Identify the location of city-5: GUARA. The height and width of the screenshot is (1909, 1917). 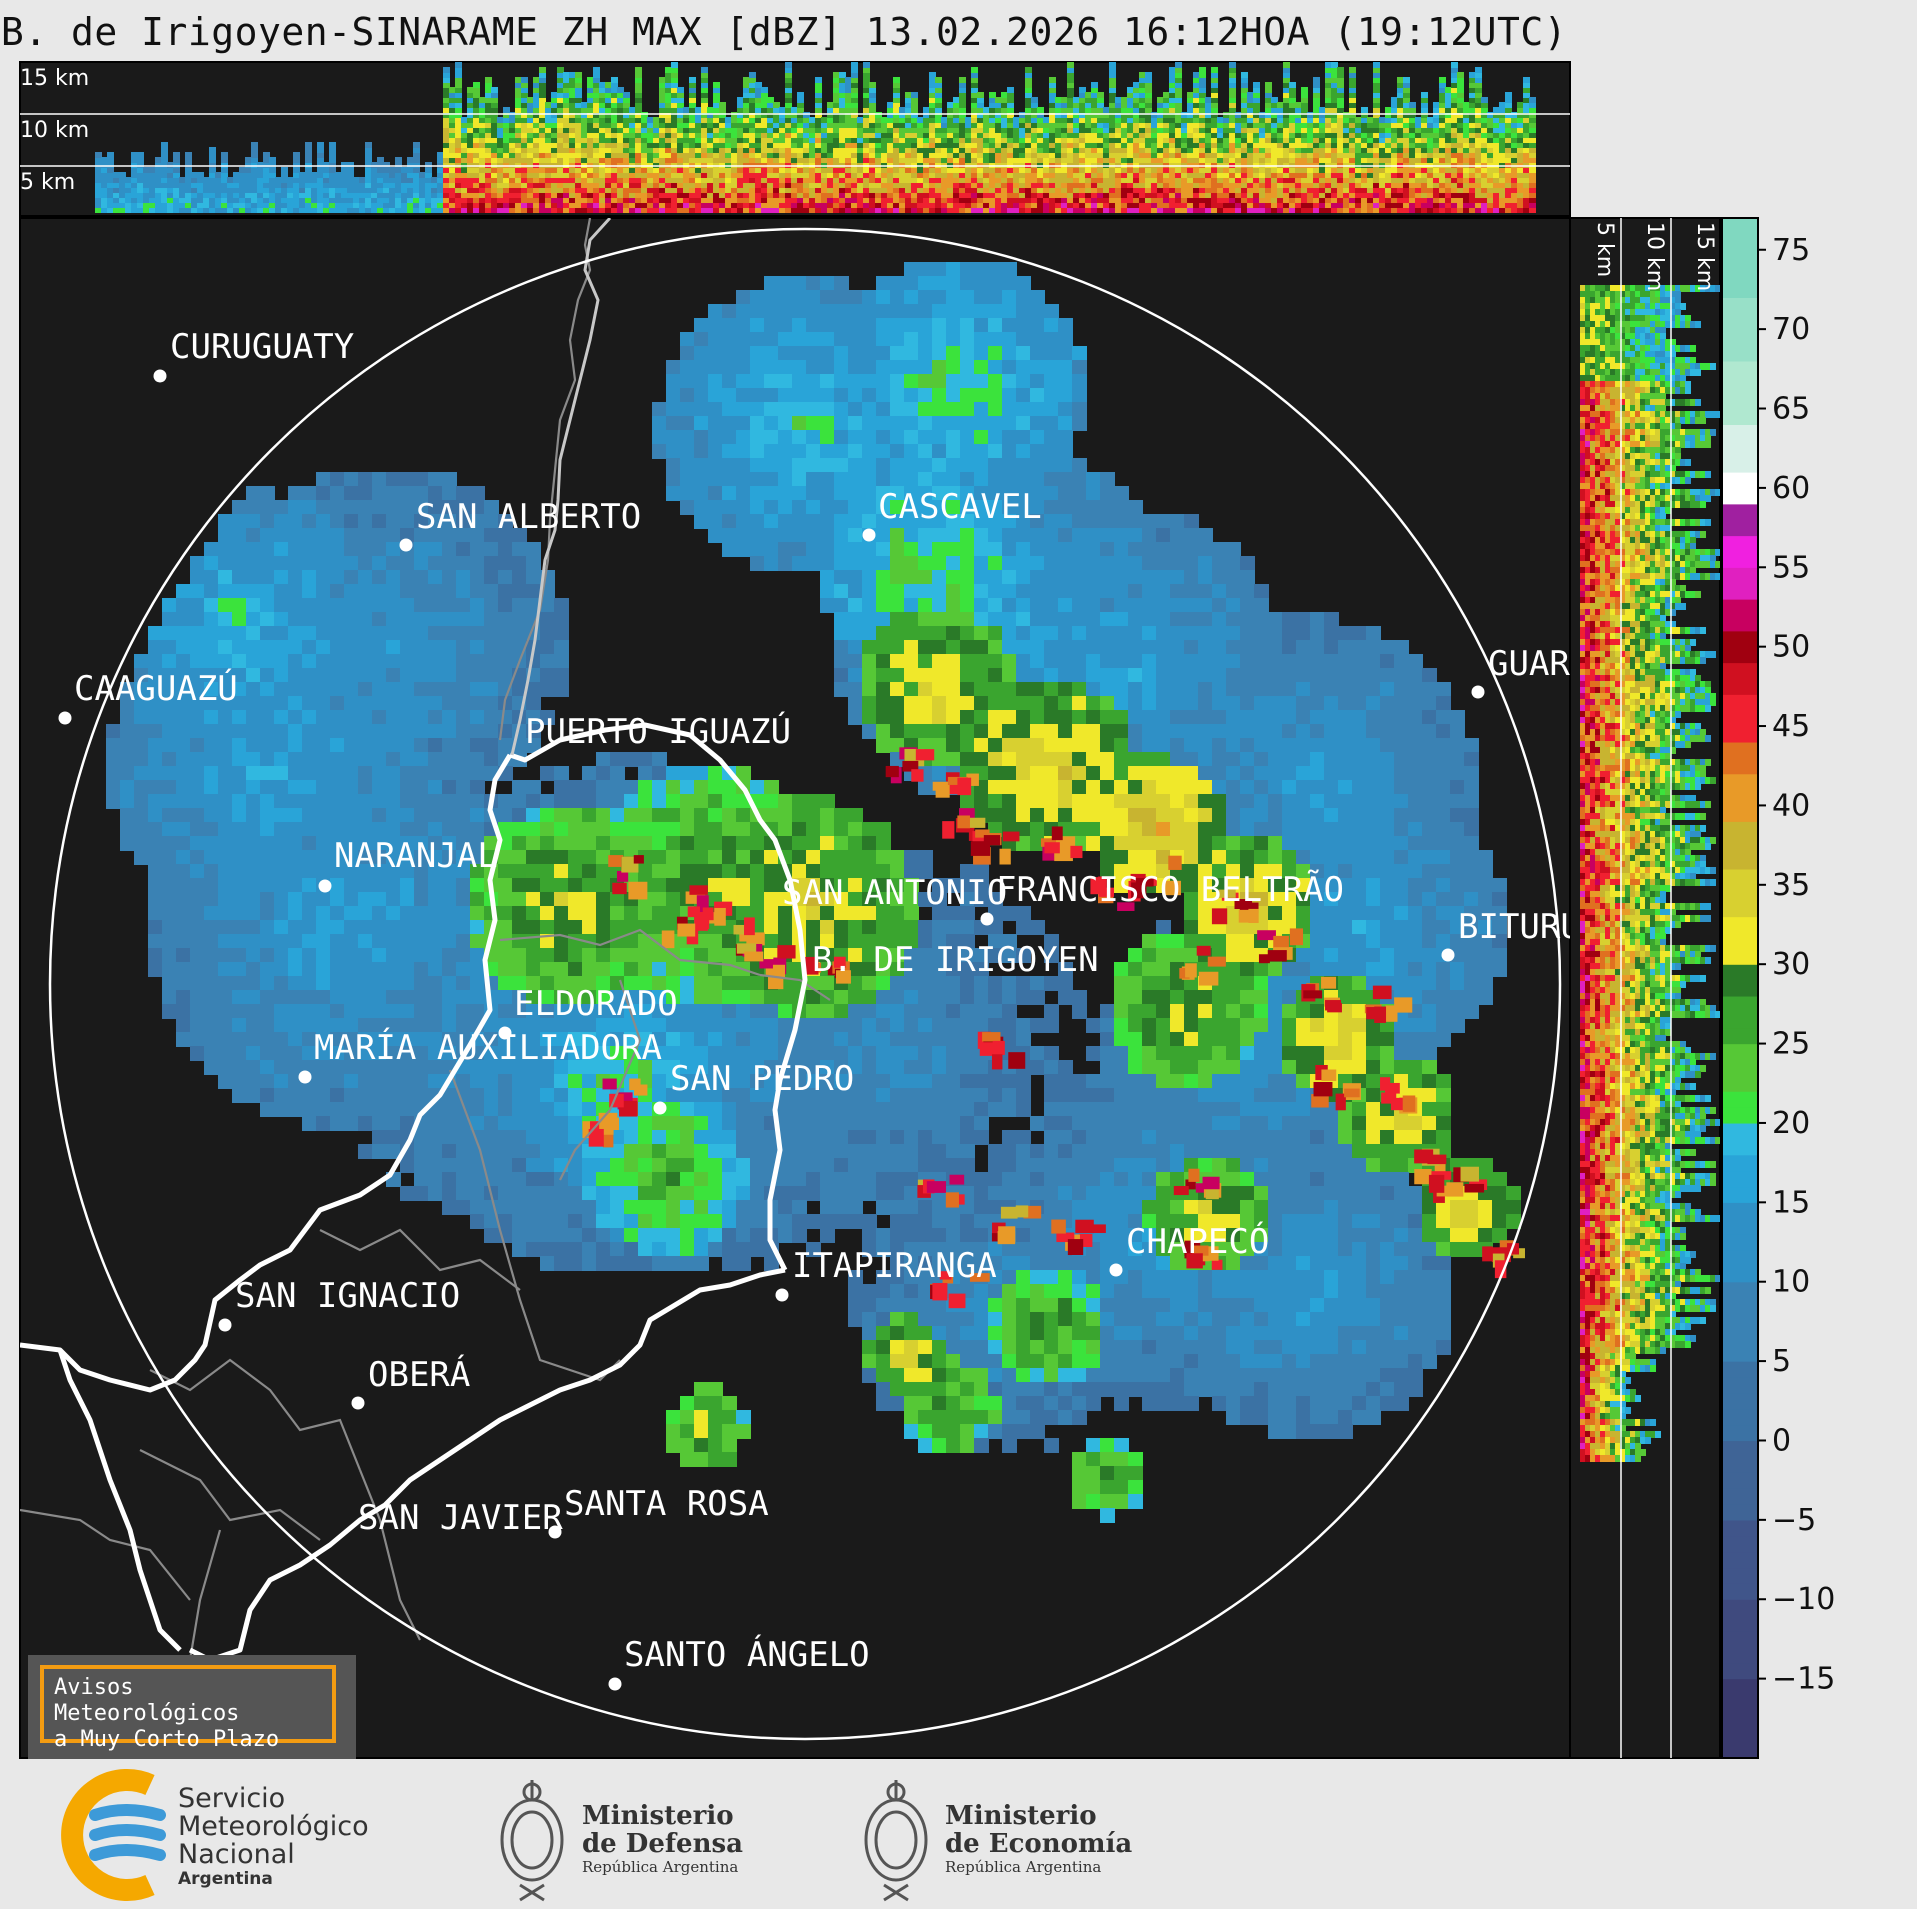
(1520, 671).